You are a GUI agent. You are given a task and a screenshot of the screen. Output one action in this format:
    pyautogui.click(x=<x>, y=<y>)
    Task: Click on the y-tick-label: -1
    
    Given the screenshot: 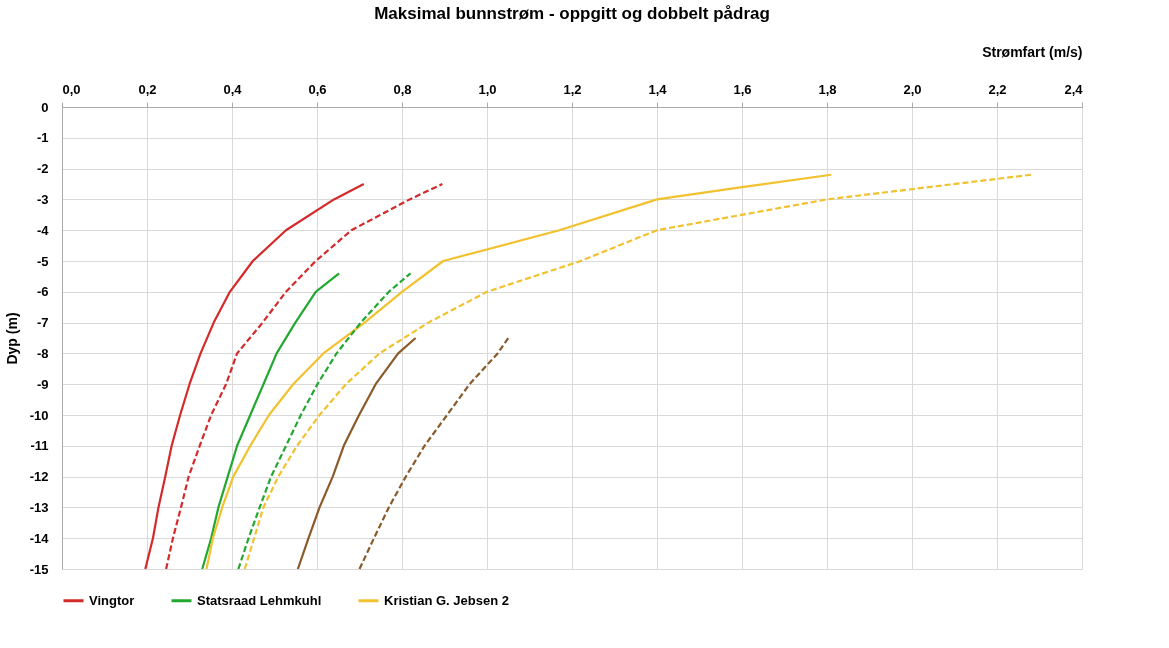 What is the action you would take?
    pyautogui.click(x=42, y=138)
    